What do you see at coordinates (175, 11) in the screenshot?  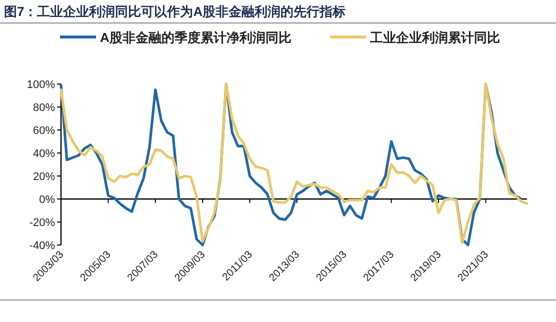 I see `chart-title: 图7：工业企业利润同比可以作为A股非金融利润的先行指标` at bounding box center [175, 11].